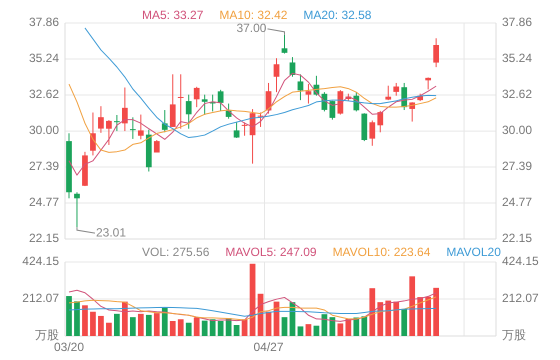 This screenshot has height=360, width=560. I want to click on y2-tick-label: 32.62, so click(517, 94).